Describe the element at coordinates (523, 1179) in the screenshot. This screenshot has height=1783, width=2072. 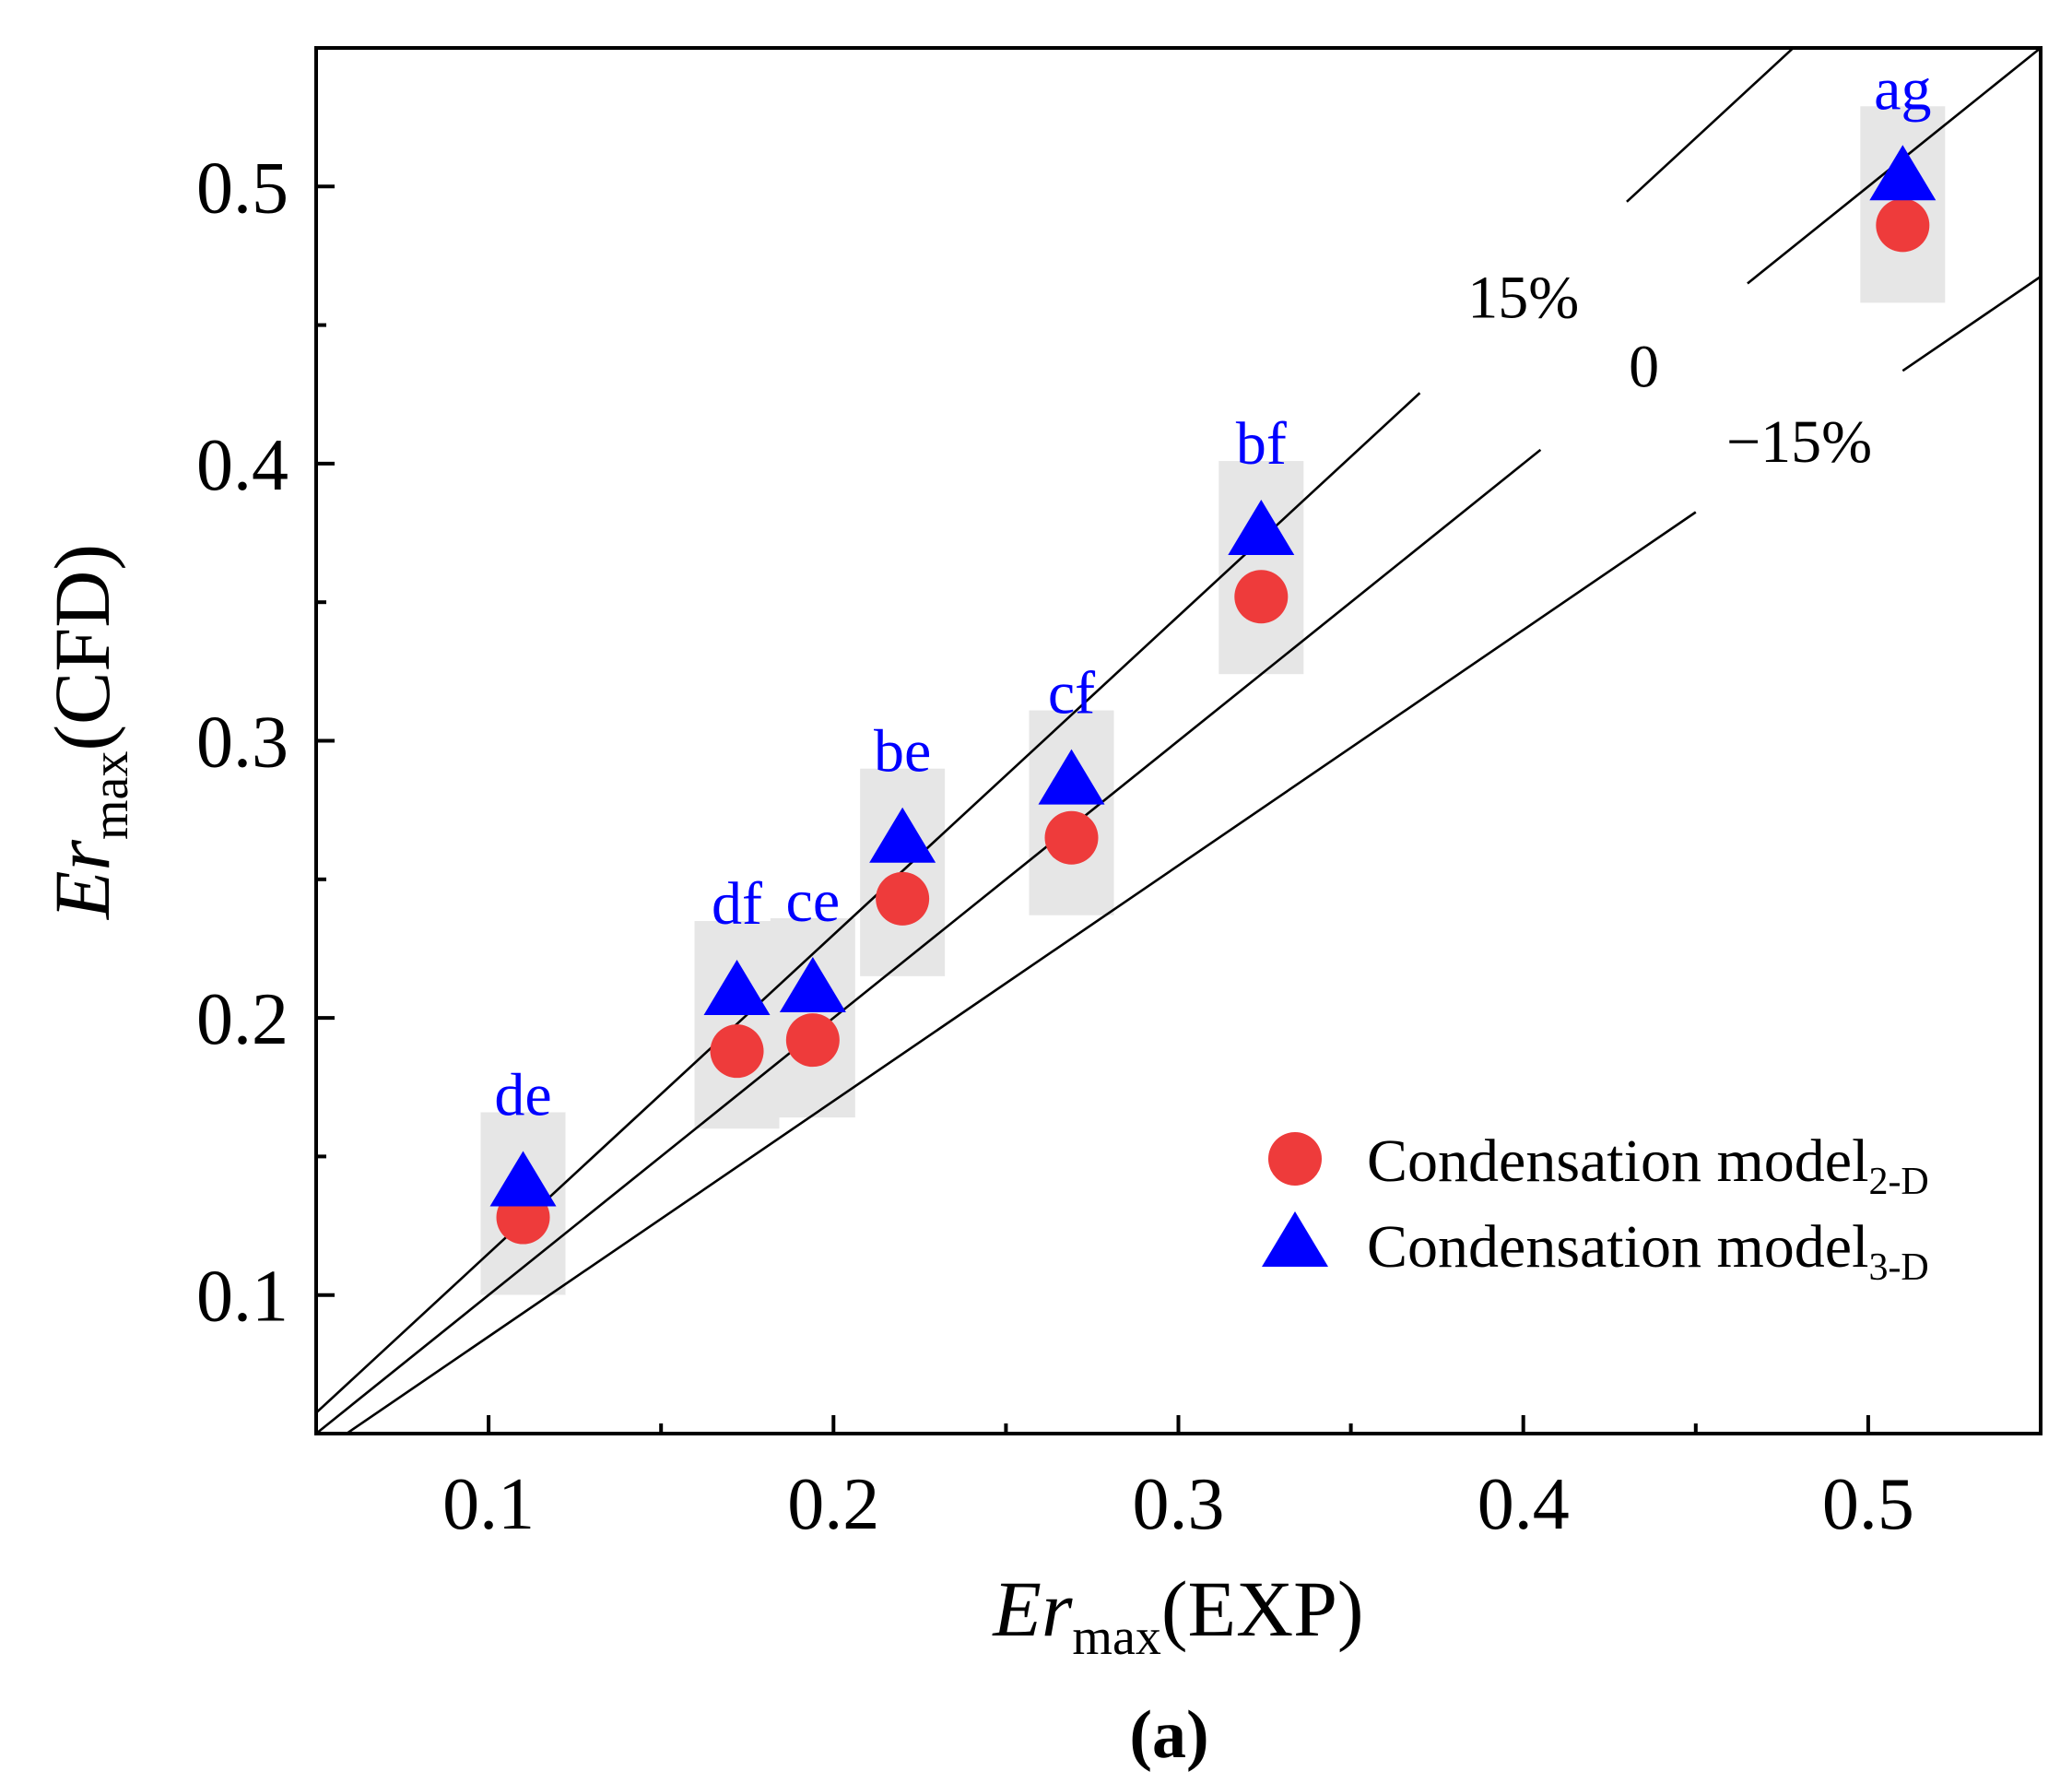
I see `triangle-marker-de` at that location.